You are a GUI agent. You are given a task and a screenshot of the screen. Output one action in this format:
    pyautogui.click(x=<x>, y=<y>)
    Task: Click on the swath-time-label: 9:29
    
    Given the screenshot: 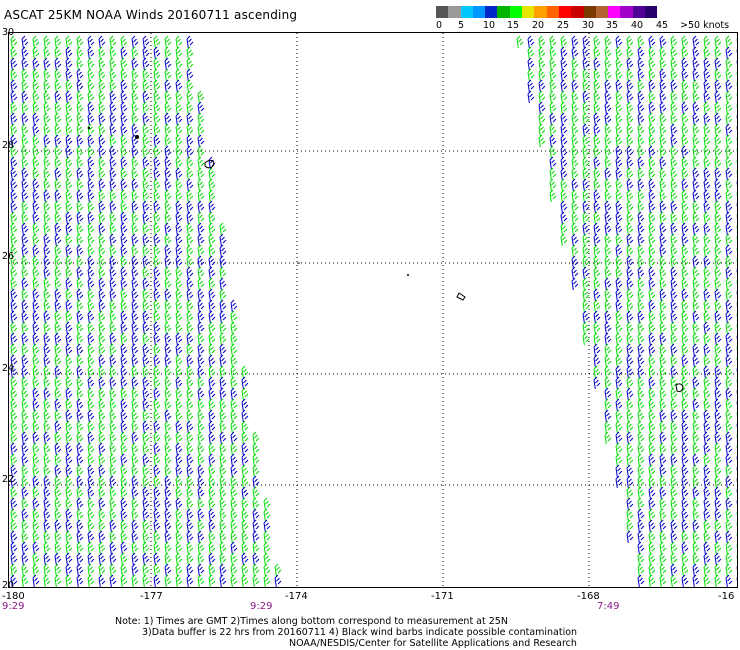 What is the action you would take?
    pyautogui.click(x=261, y=606)
    